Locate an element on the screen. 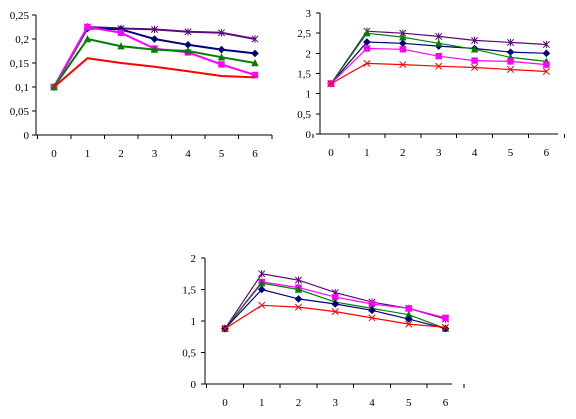 The image size is (576, 419). series-line is located at coordinates (154, 72).